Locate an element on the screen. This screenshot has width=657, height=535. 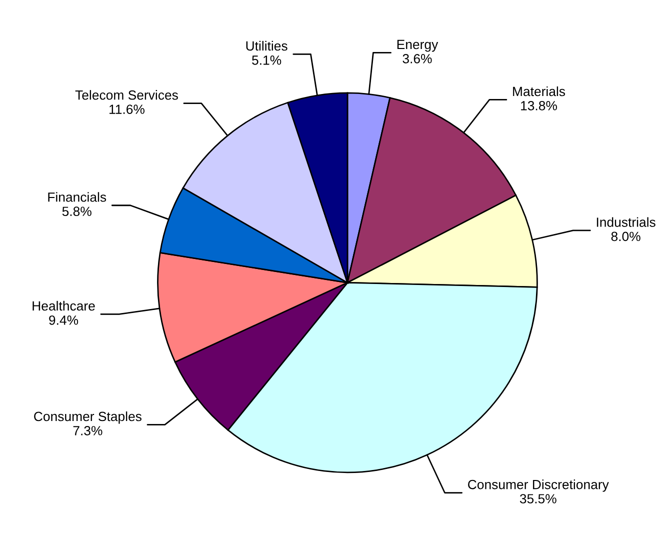
slice-label: Financials is located at coordinates (77, 197).